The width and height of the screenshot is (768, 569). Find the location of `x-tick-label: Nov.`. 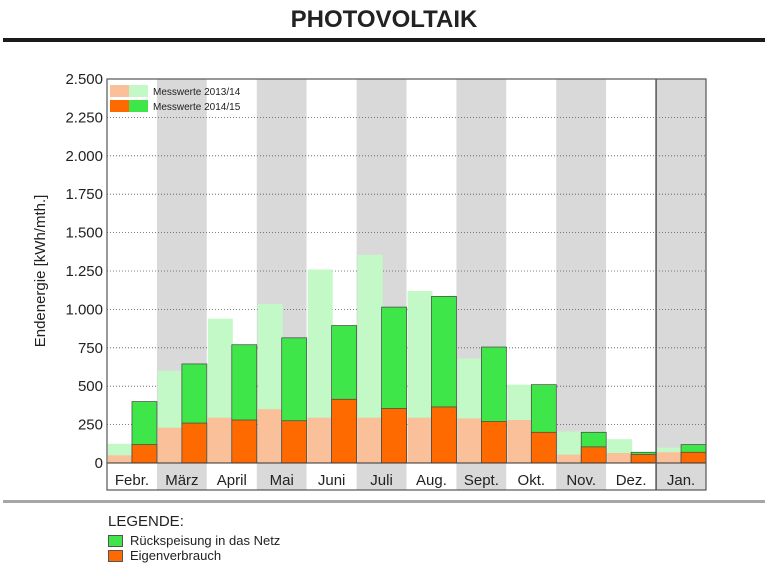

x-tick-label: Nov. is located at coordinates (581, 480).